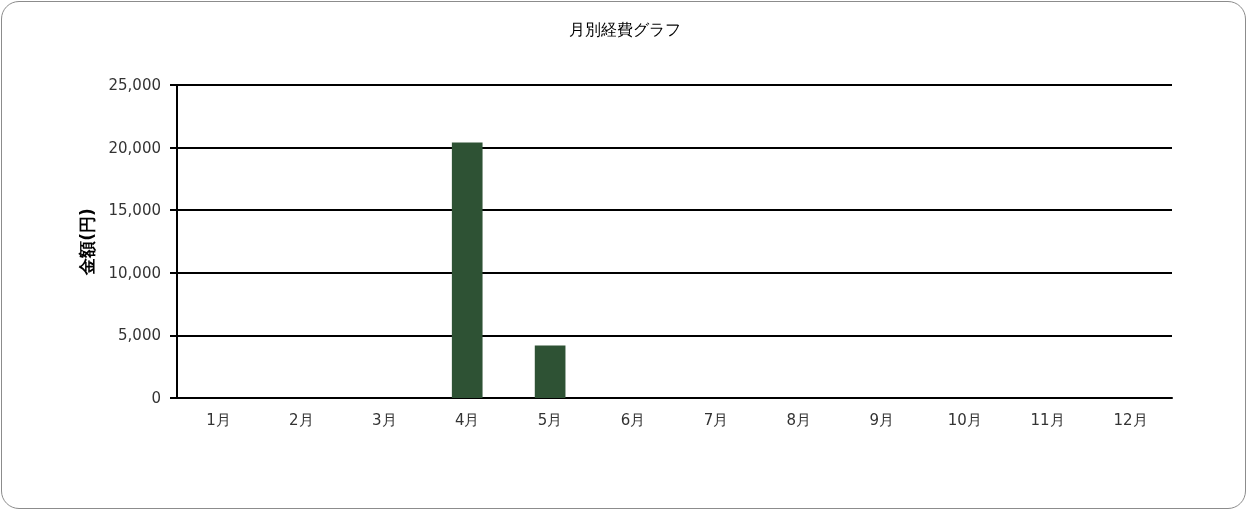  What do you see at coordinates (467, 419) in the screenshot?
I see `x-tick-label: 4月` at bounding box center [467, 419].